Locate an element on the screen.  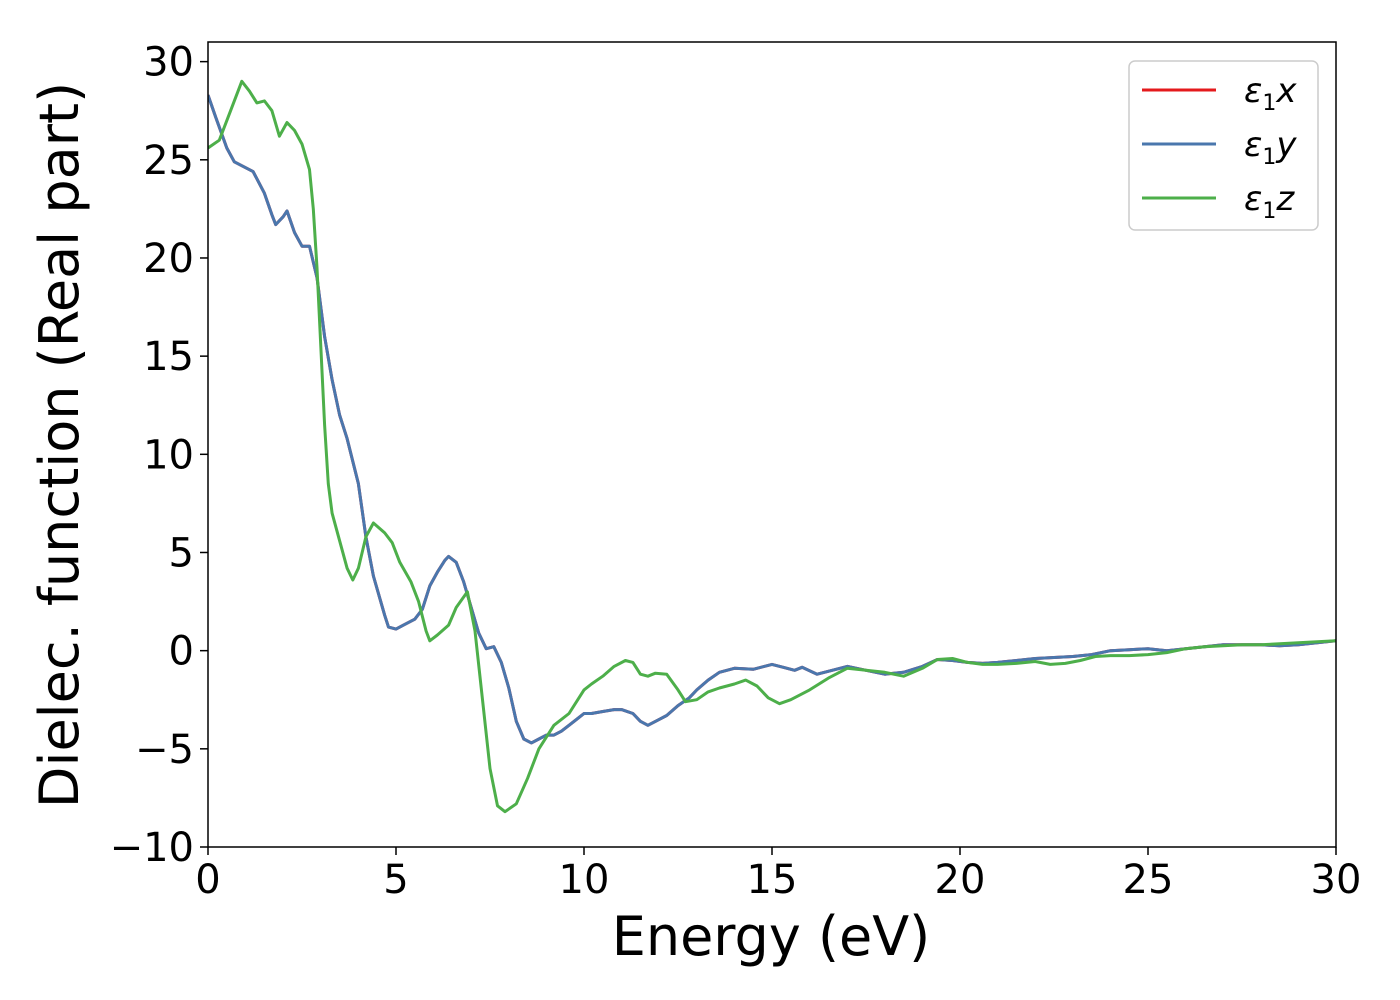
y-tick-label: 5 is located at coordinates (181, 553).